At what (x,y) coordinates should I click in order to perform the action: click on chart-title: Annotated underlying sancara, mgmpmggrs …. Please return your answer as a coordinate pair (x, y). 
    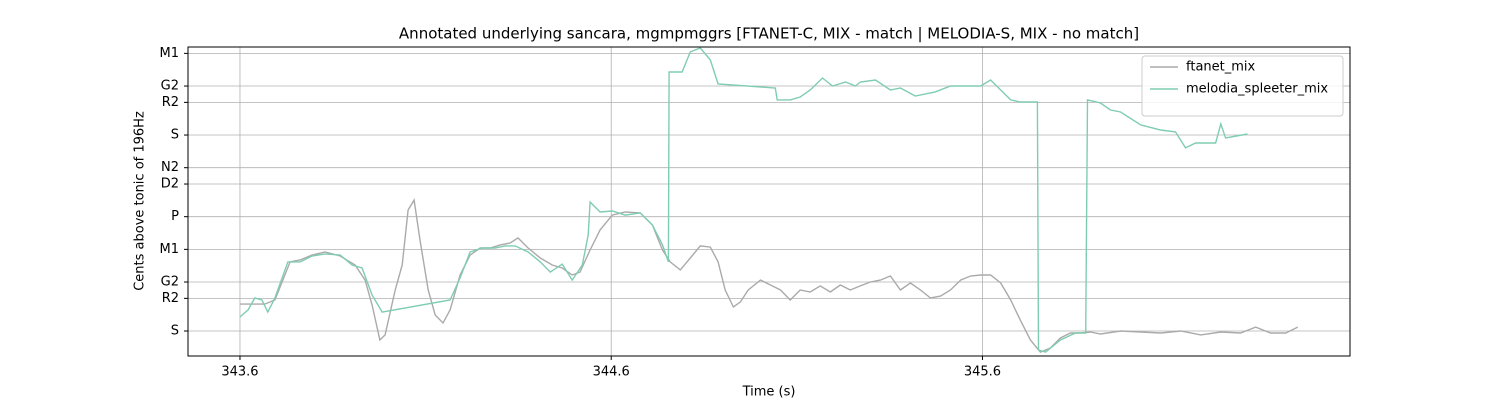
    Looking at the image, I should click on (769, 34).